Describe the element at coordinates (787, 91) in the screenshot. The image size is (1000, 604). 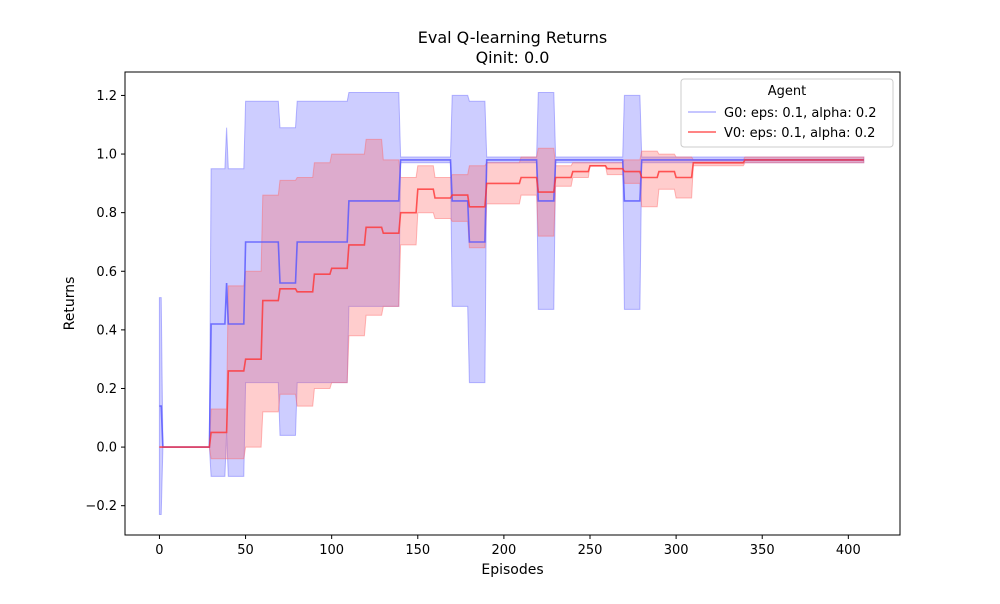
I see `legend-title: Agent` at that location.